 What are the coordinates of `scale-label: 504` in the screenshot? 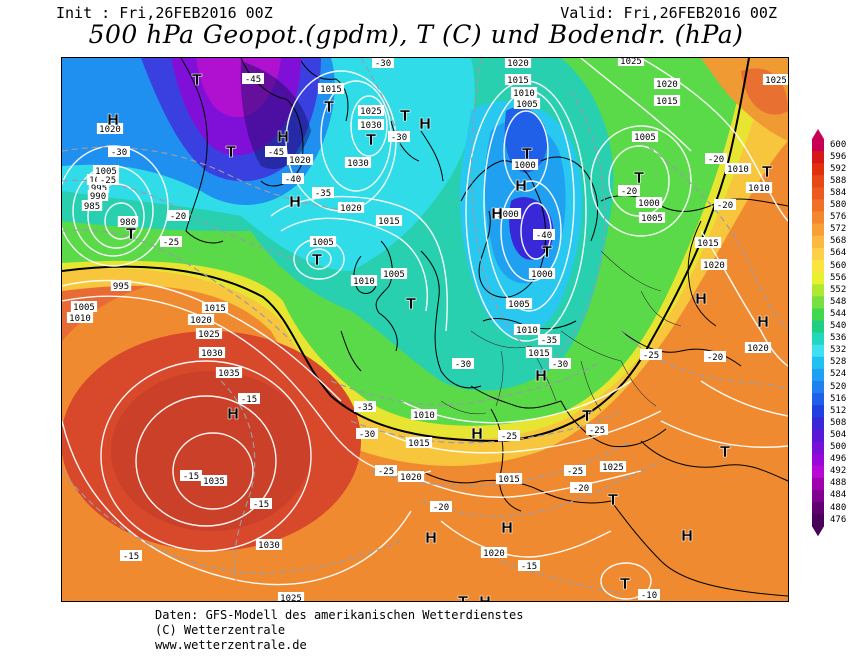 It's located at (838, 434).